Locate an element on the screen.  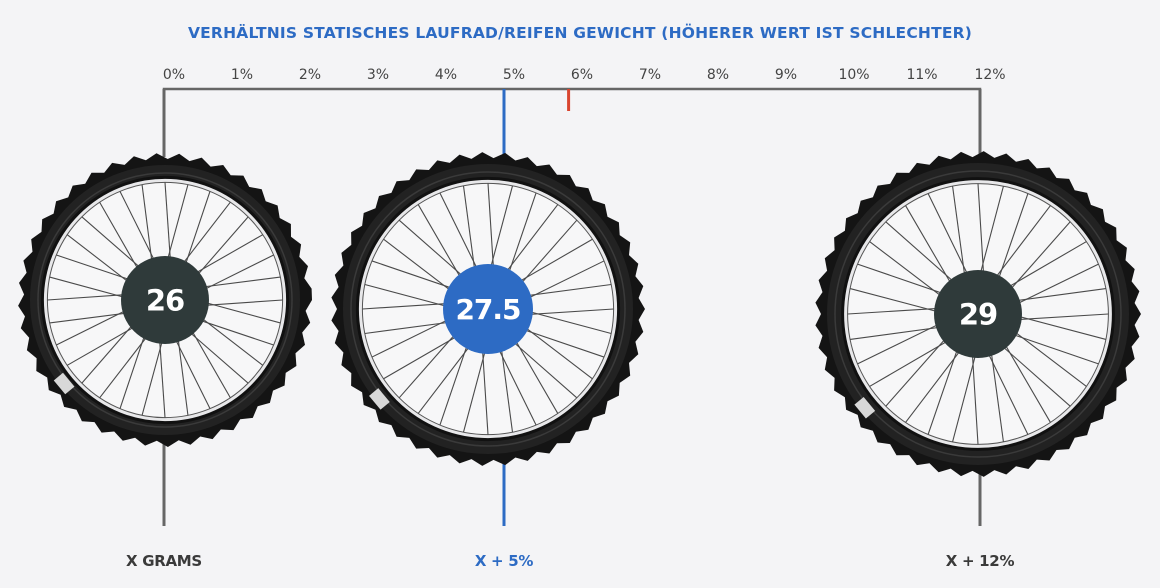
bottom-label: X GRAMS is located at coordinates (164, 561).